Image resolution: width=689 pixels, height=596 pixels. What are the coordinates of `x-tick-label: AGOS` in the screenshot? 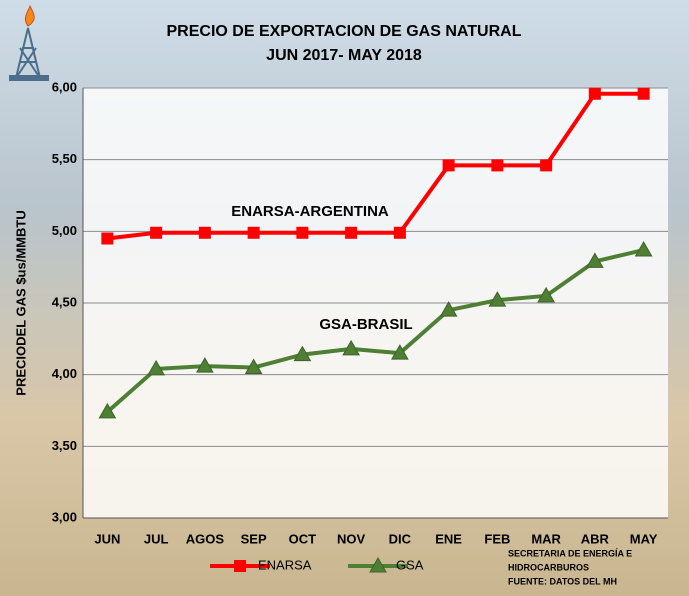 It's located at (205, 538).